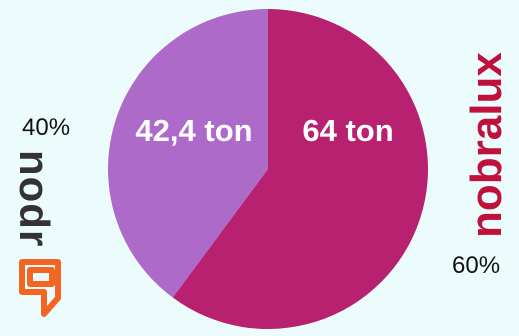 Image resolution: width=519 pixels, height=336 pixels. I want to click on percent-label-left: 40%, so click(46, 127).